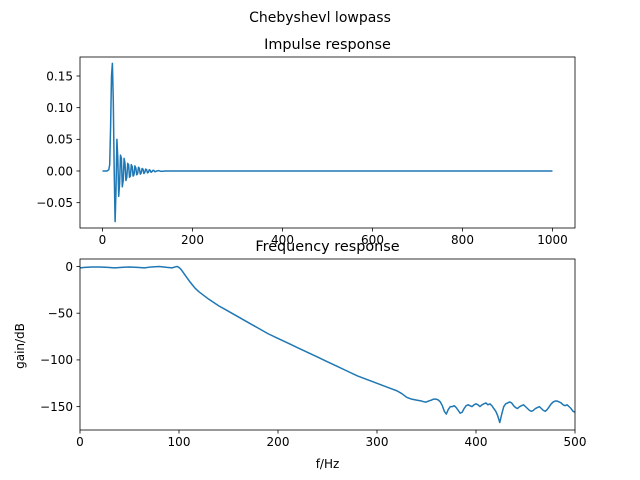  Describe the element at coordinates (377, 442) in the screenshot. I see `frequency-response-xtick-label: 300` at that location.